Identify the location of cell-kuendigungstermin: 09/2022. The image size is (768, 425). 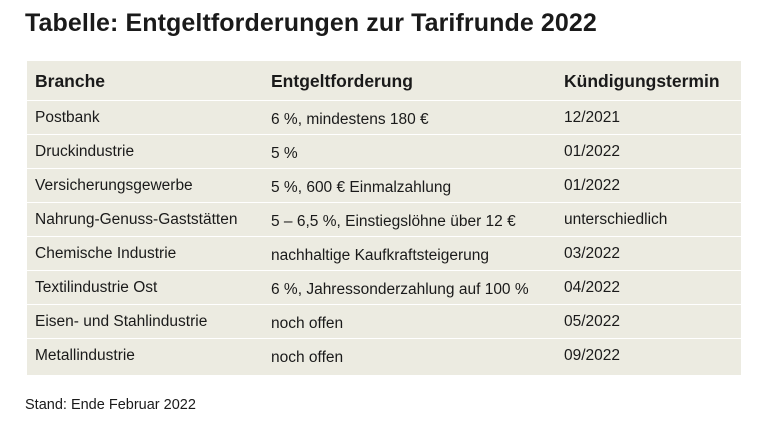
(592, 355).